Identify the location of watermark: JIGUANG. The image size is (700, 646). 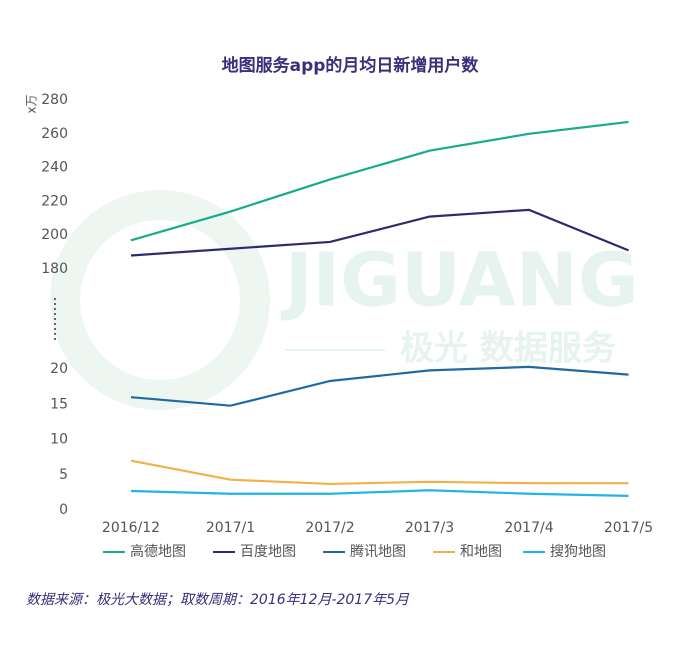
(459, 281).